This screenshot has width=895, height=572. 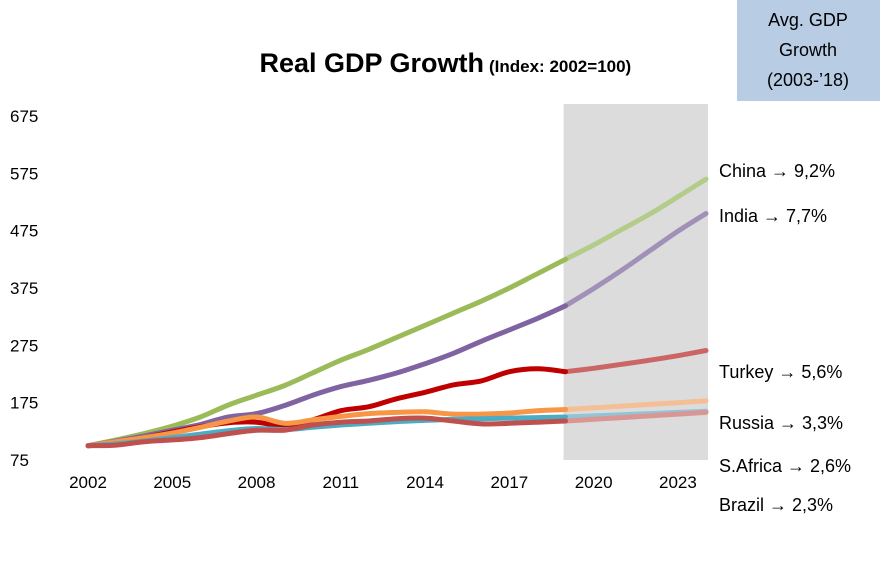 What do you see at coordinates (24, 403) in the screenshot?
I see `y-tick-label: 175` at bounding box center [24, 403].